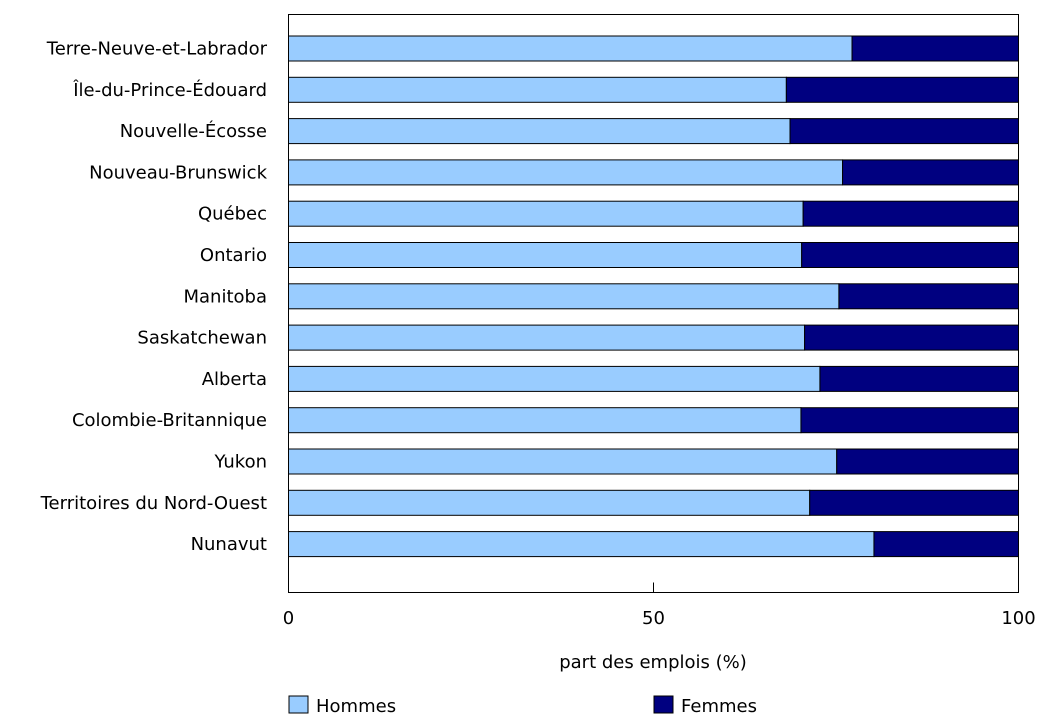  What do you see at coordinates (919, 378) in the screenshot?
I see `bar-femmes-alberta` at bounding box center [919, 378].